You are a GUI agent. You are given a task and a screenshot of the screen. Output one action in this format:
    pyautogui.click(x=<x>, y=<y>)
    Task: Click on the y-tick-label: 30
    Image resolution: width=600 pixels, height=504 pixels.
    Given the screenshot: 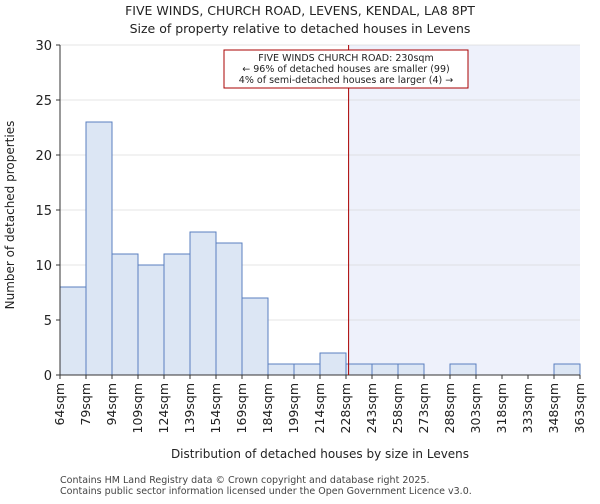 What is the action you would take?
    pyautogui.click(x=43, y=46)
    